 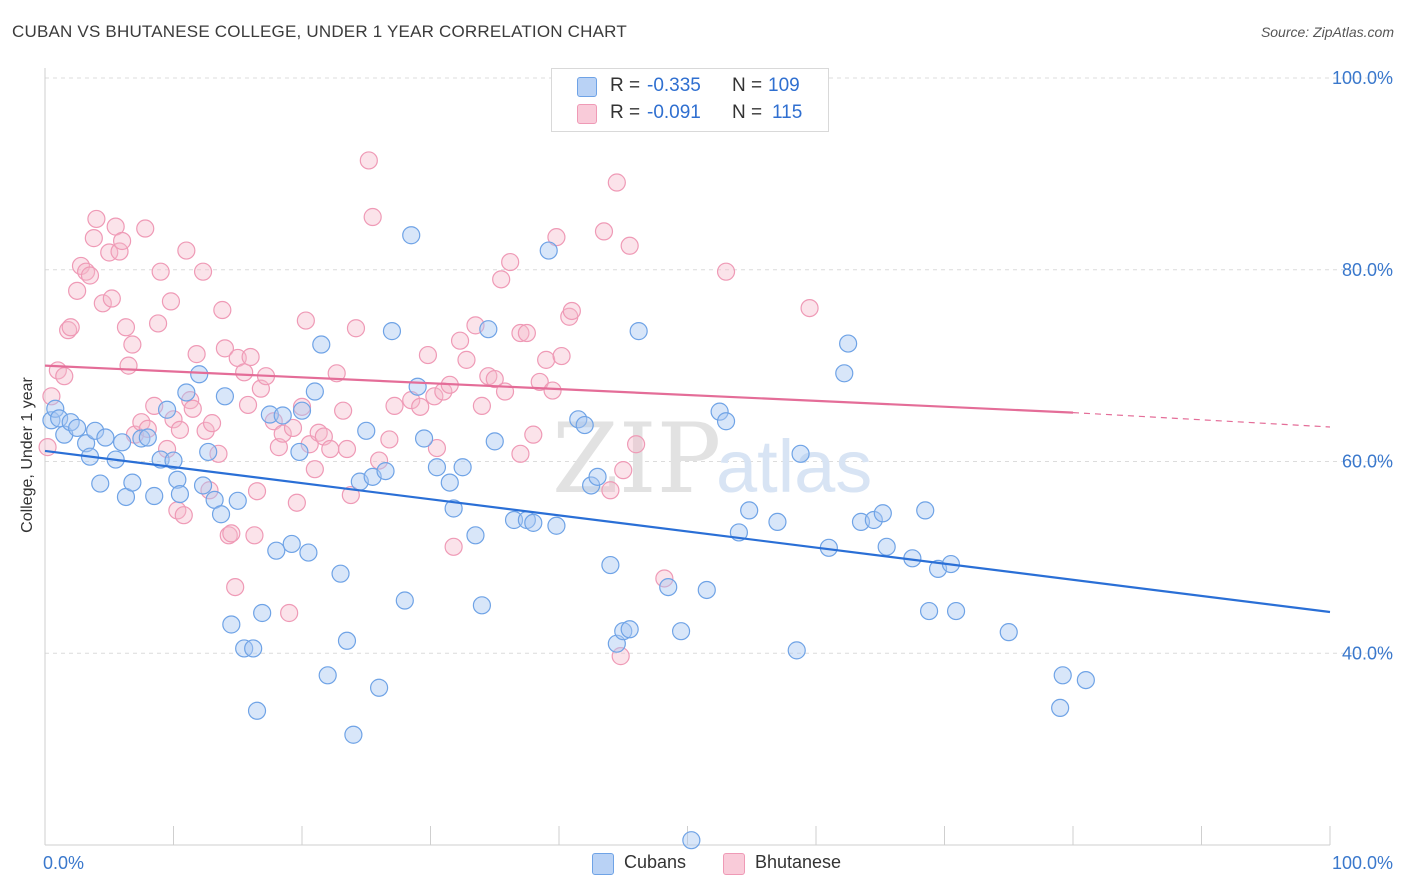 I want to click on legend-r-label: R =, so click(x=625, y=112).